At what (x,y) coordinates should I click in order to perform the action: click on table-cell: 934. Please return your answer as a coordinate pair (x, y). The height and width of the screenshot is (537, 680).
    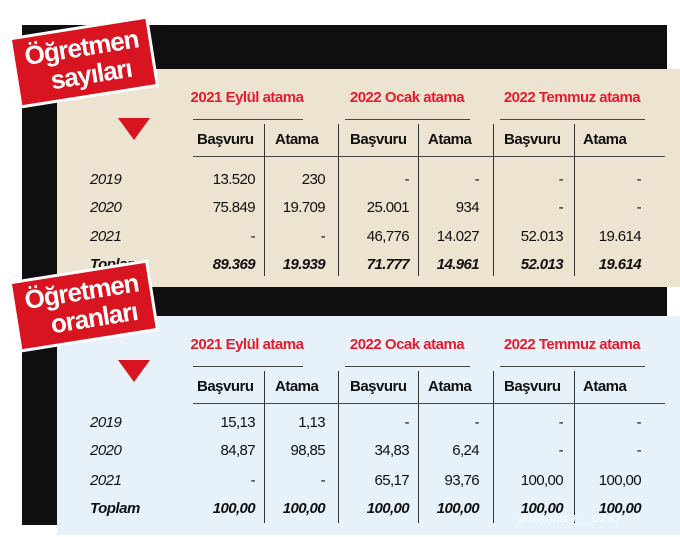
    Looking at the image, I should click on (467, 207).